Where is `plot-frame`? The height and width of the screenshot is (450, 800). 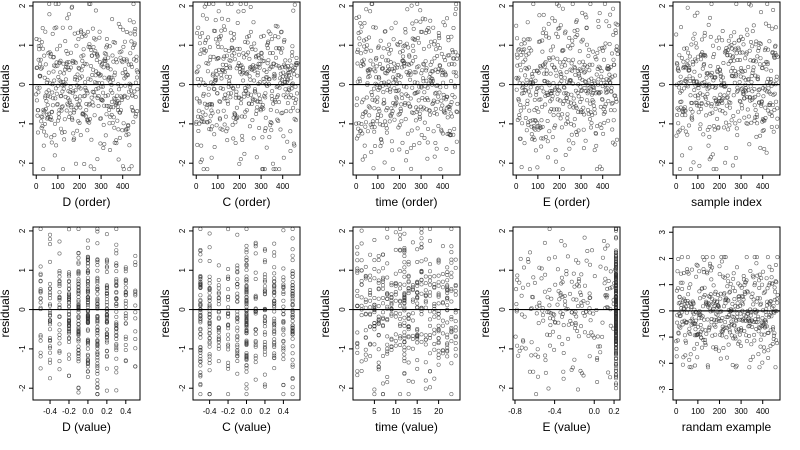 plot-frame is located at coordinates (246, 88).